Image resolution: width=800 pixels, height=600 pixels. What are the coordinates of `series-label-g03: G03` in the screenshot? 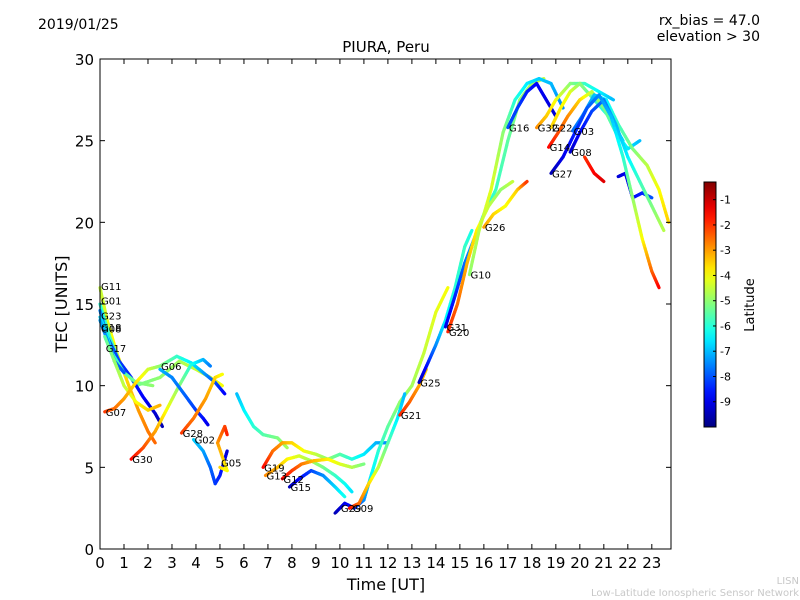 It's located at (584, 132).